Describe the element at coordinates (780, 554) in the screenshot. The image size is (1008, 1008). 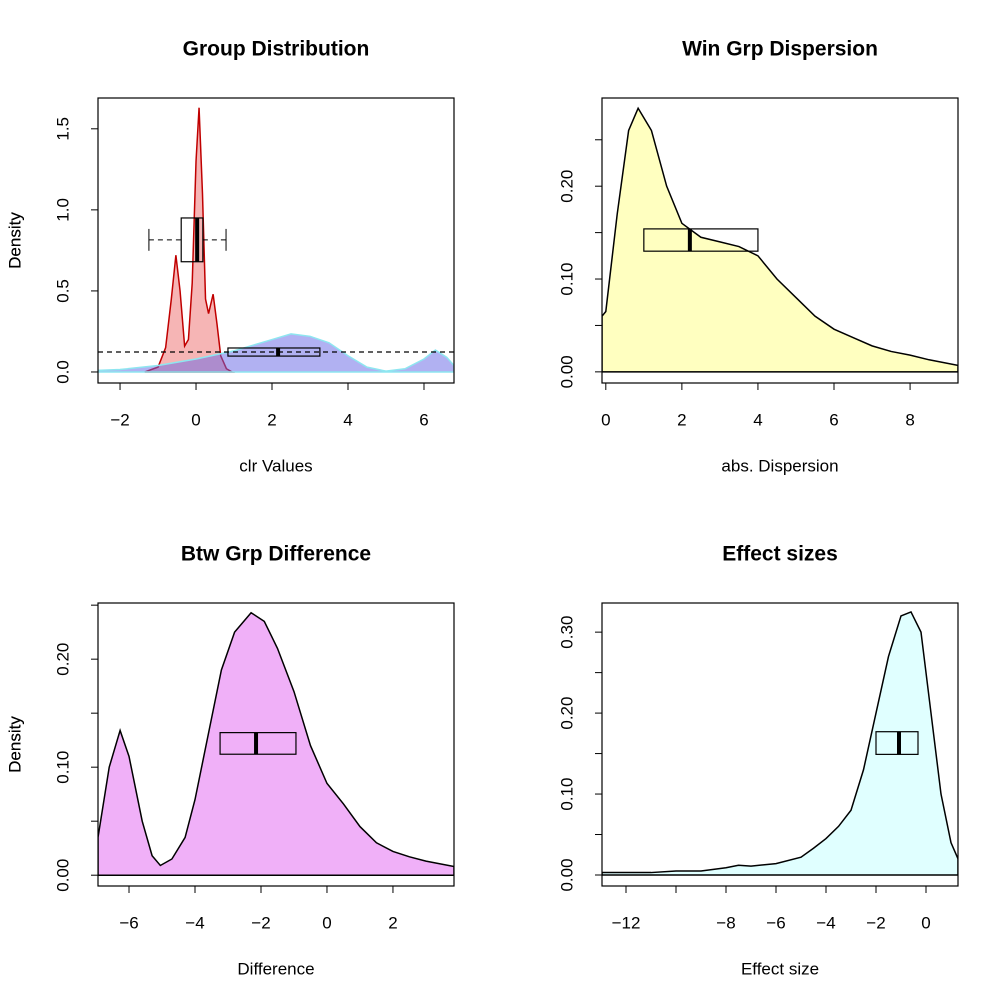
I see `chart-title: Effect sizes` at that location.